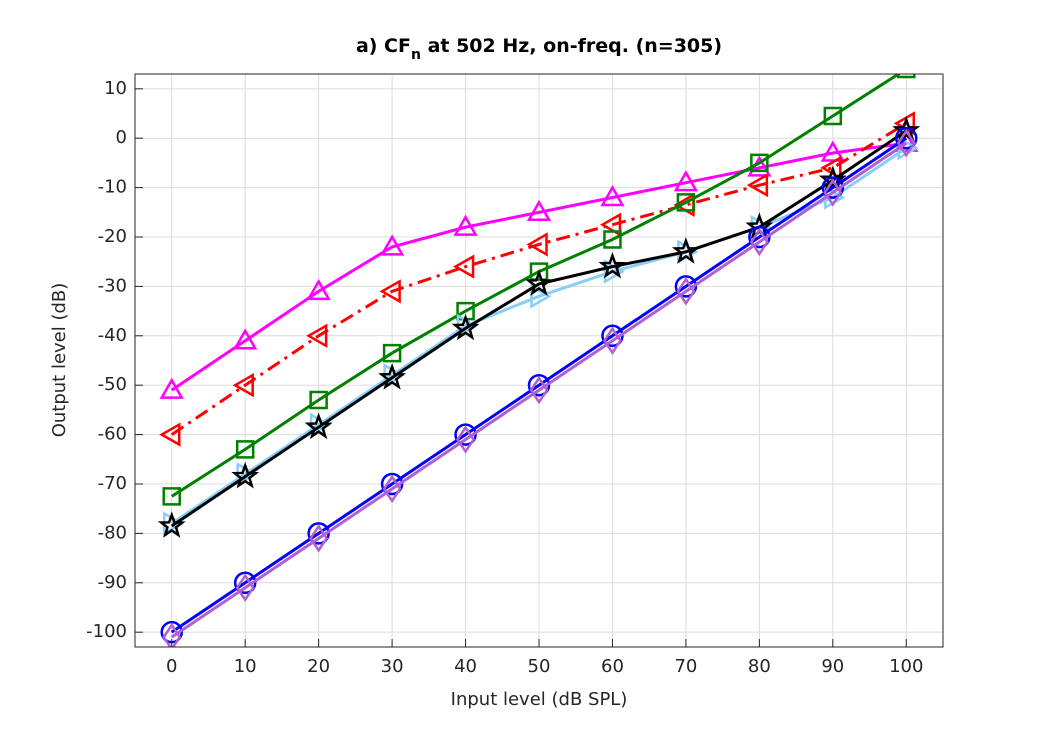  What do you see at coordinates (383, 46) in the screenshot?
I see `title-part: a) CF` at bounding box center [383, 46].